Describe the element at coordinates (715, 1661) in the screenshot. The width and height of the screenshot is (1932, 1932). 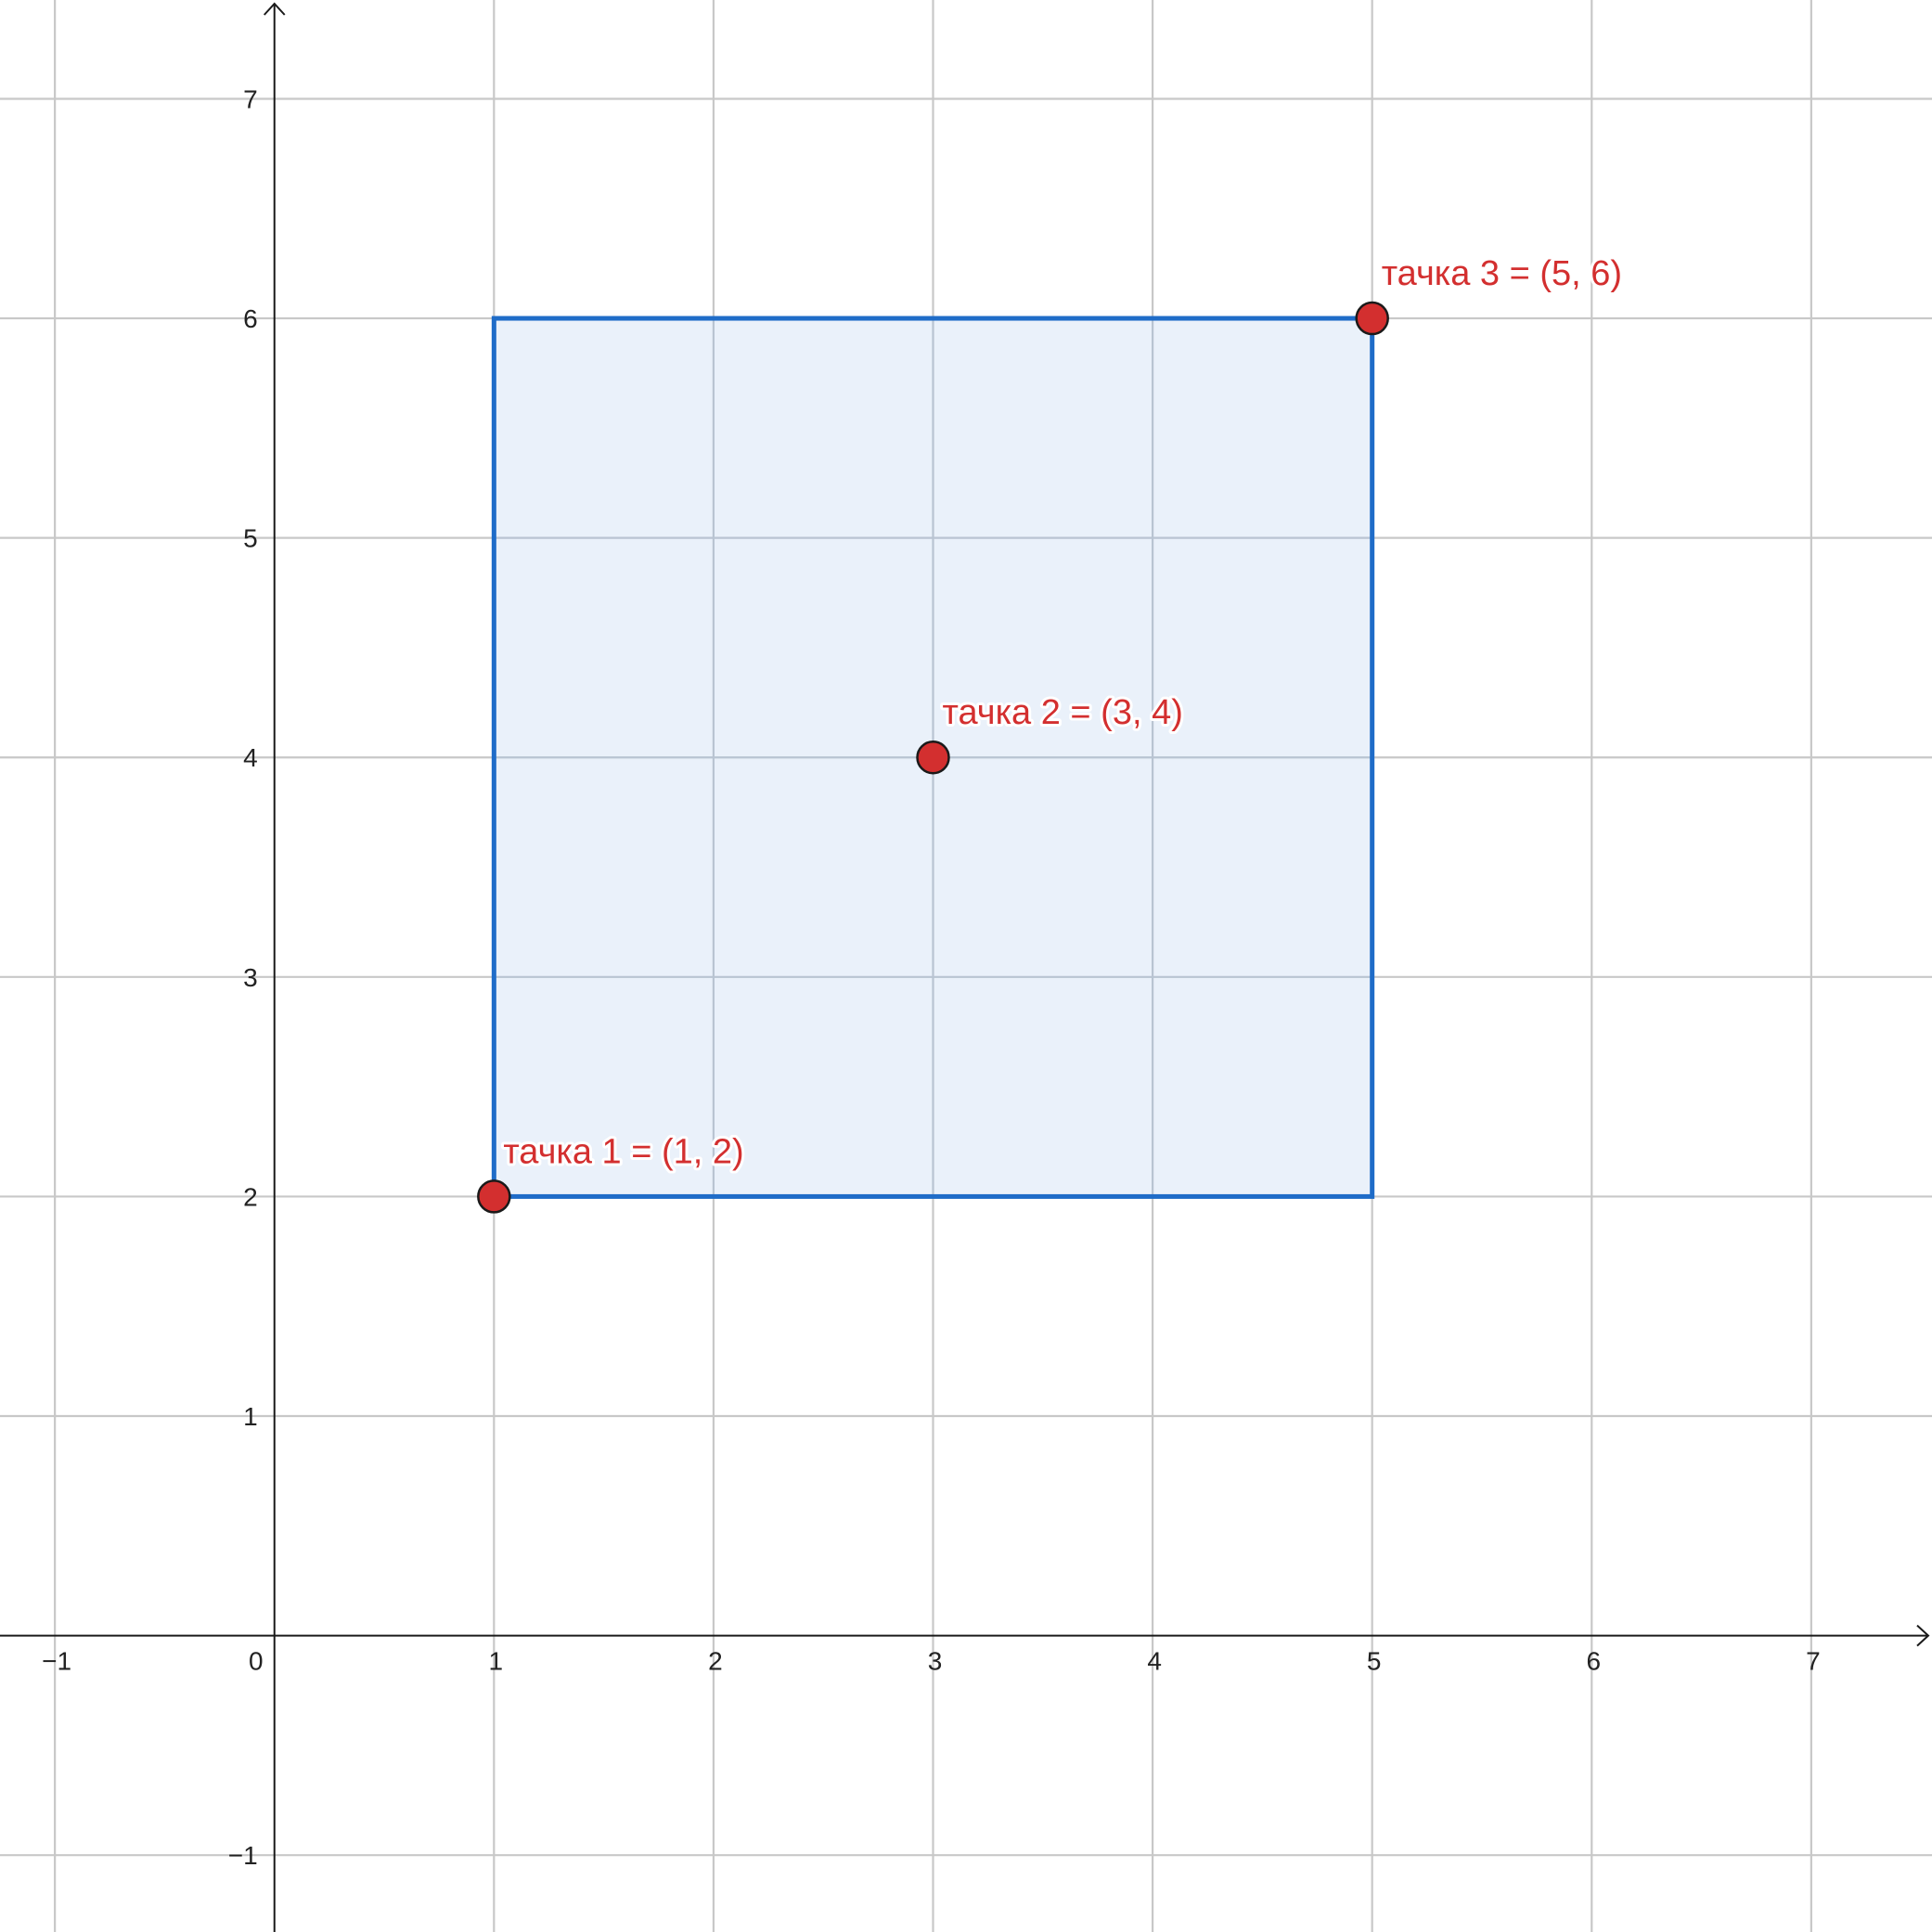
I see `x-tick-label: 2` at that location.